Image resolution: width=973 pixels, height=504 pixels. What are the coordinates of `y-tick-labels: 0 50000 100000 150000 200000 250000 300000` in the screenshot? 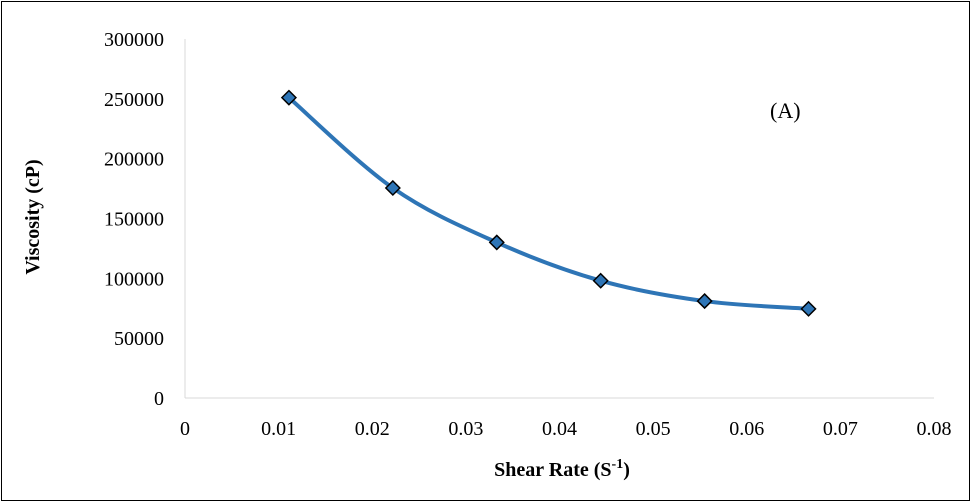 It's located at (134, 219).